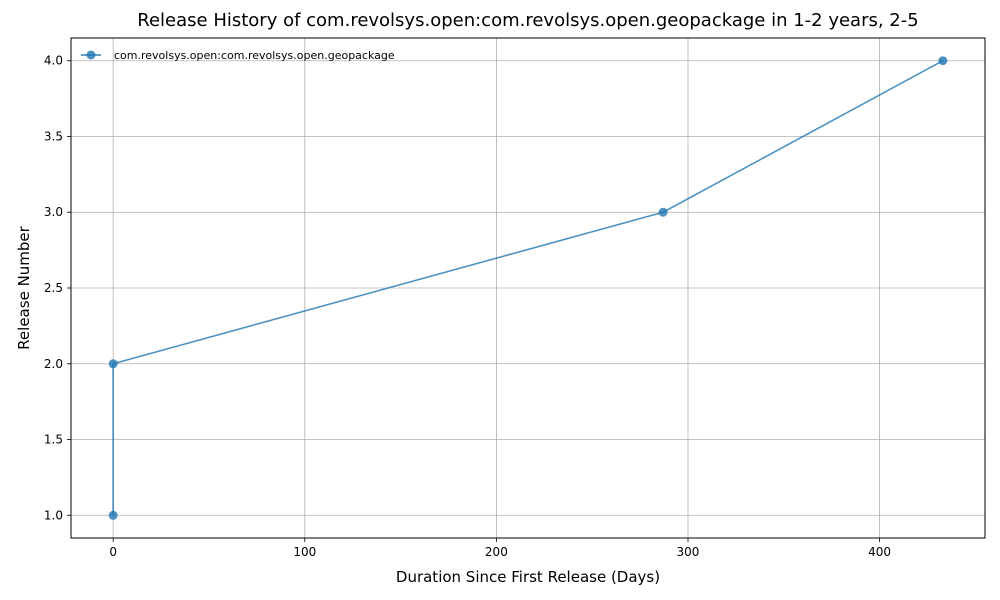 This screenshot has height=600, width=1000. Describe the element at coordinates (53, 61) in the screenshot. I see `y-tick-label: 4.0` at that location.